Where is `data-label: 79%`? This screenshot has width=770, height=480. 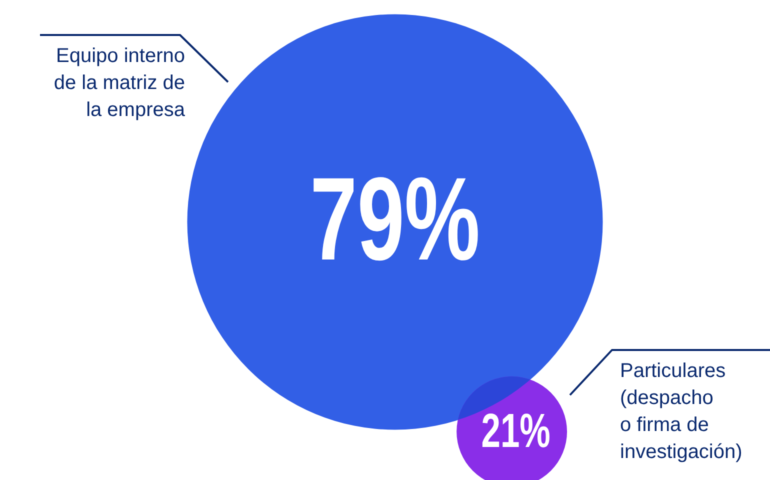
data-label: 79% is located at coordinates (395, 218).